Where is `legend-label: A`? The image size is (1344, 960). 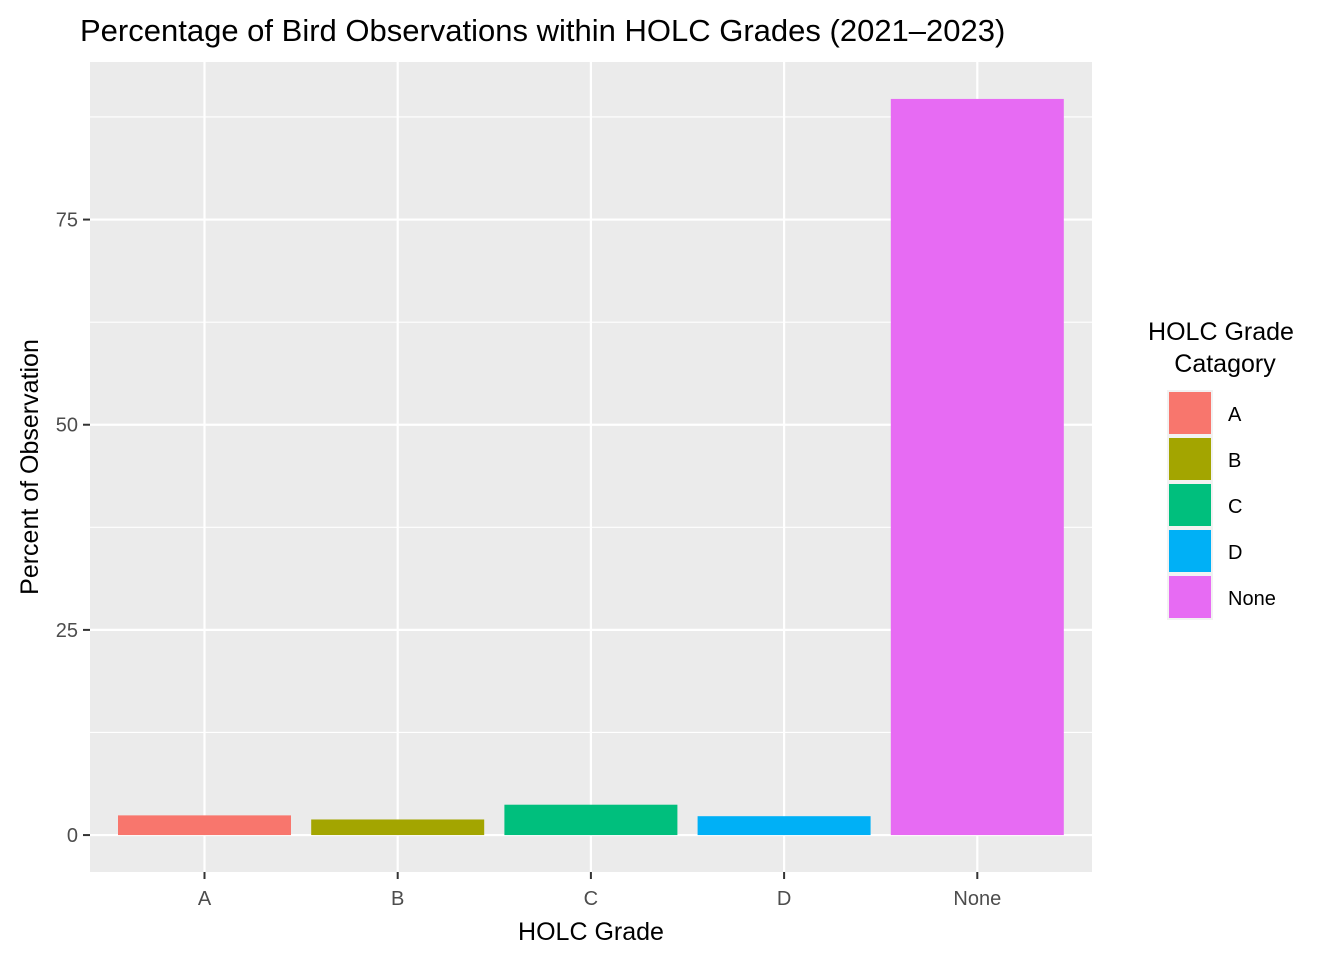
legend-label: A is located at coordinates (1235, 415).